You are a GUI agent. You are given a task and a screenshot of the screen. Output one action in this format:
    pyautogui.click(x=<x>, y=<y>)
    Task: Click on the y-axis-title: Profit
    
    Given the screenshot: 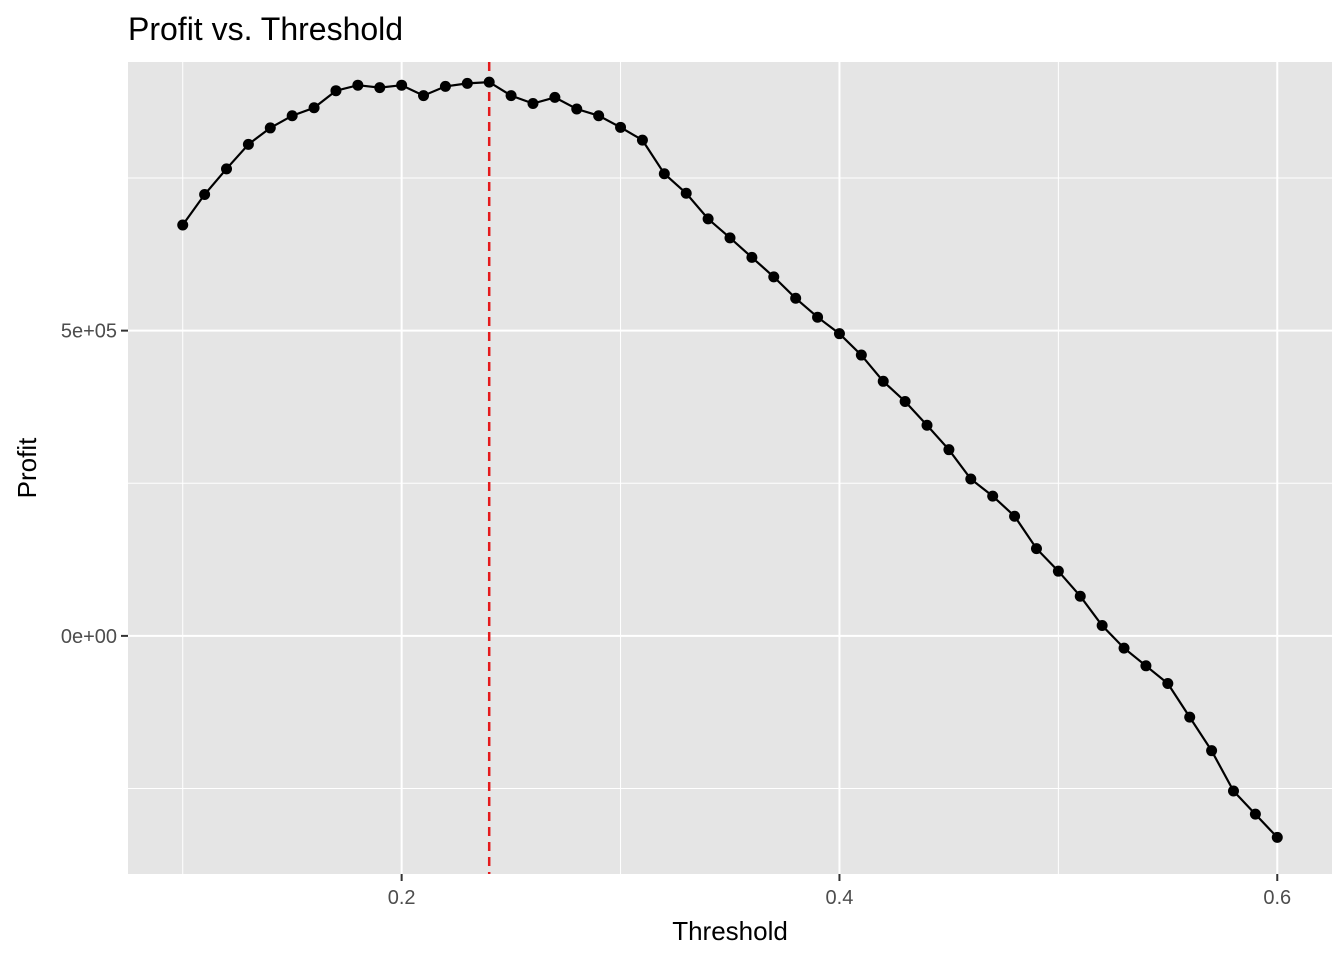 What is the action you would take?
    pyautogui.click(x=27, y=467)
    